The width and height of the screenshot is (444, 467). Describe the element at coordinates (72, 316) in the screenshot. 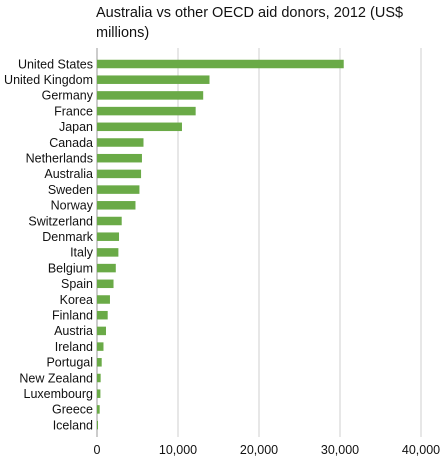

I see `category-label: Finland` at that location.